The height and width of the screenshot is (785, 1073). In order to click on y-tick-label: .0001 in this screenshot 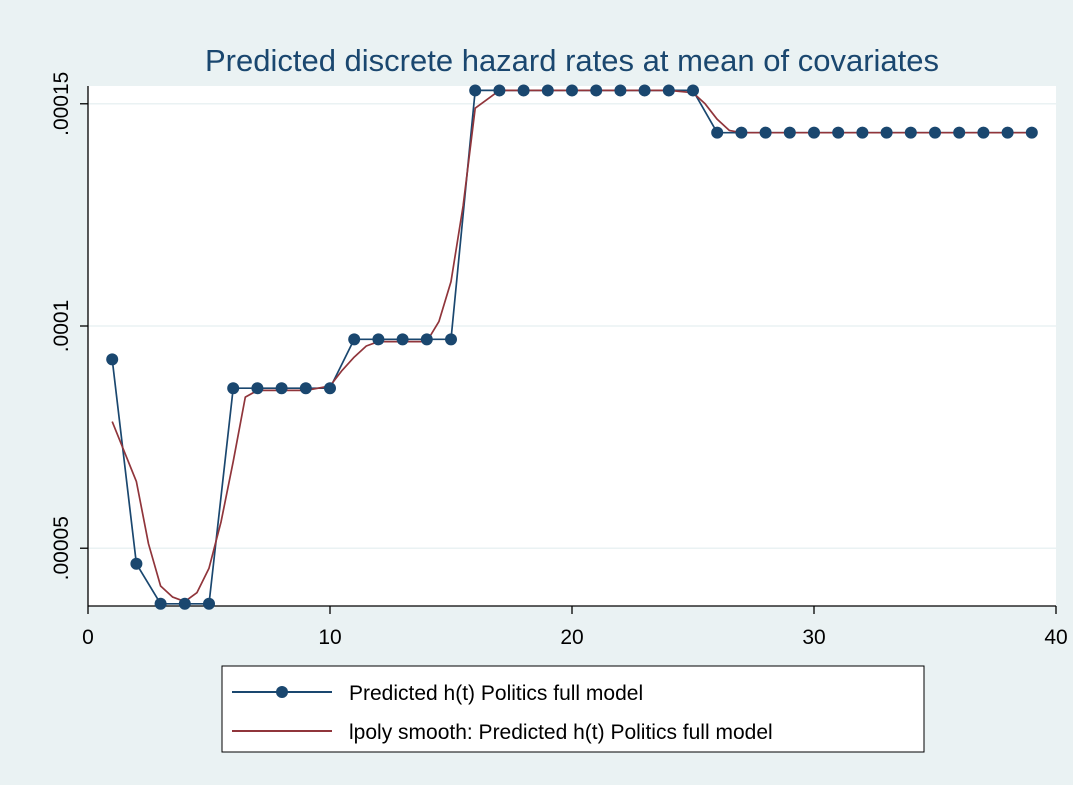, I will do `click(61, 326)`.